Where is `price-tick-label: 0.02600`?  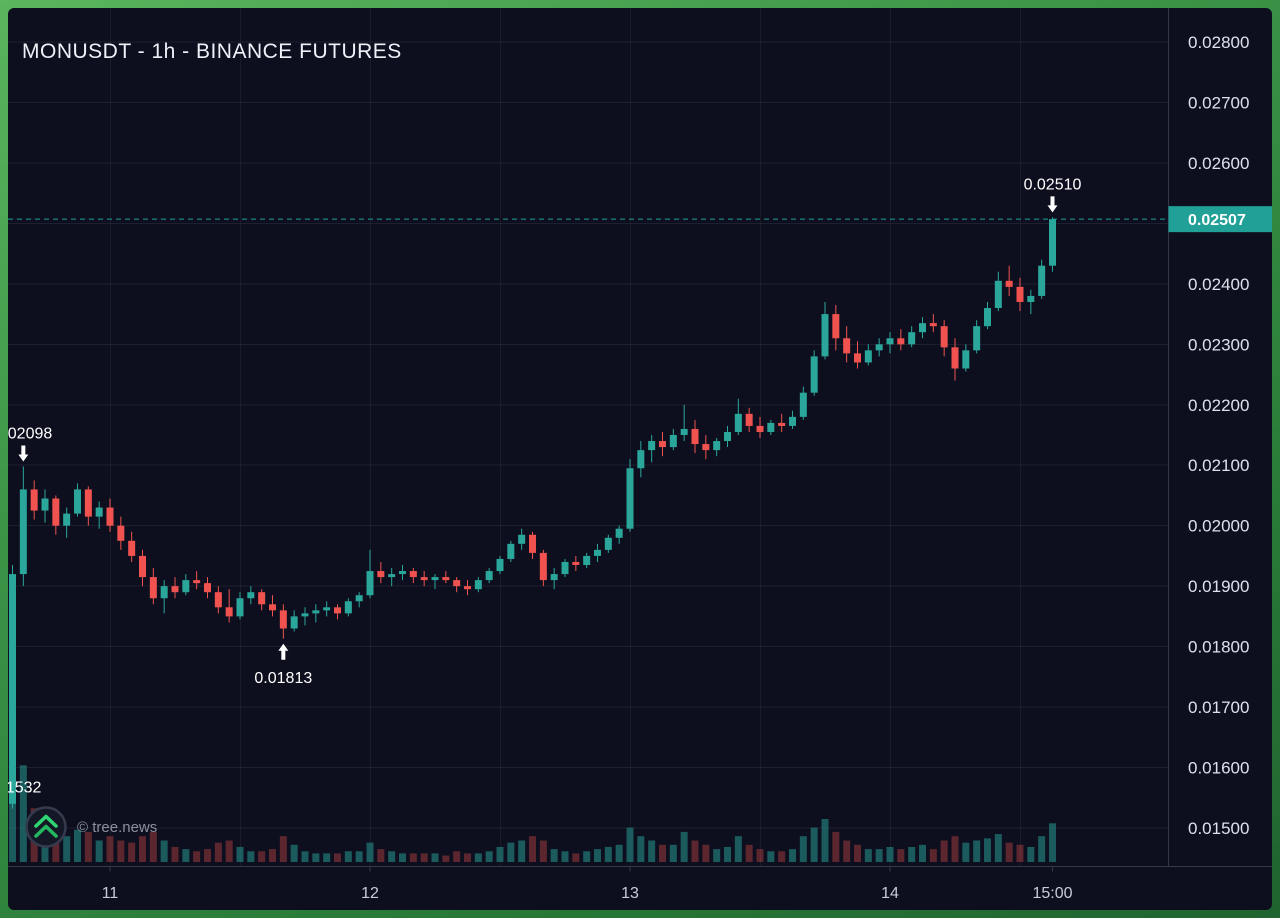
price-tick-label: 0.02600 is located at coordinates (1218, 163).